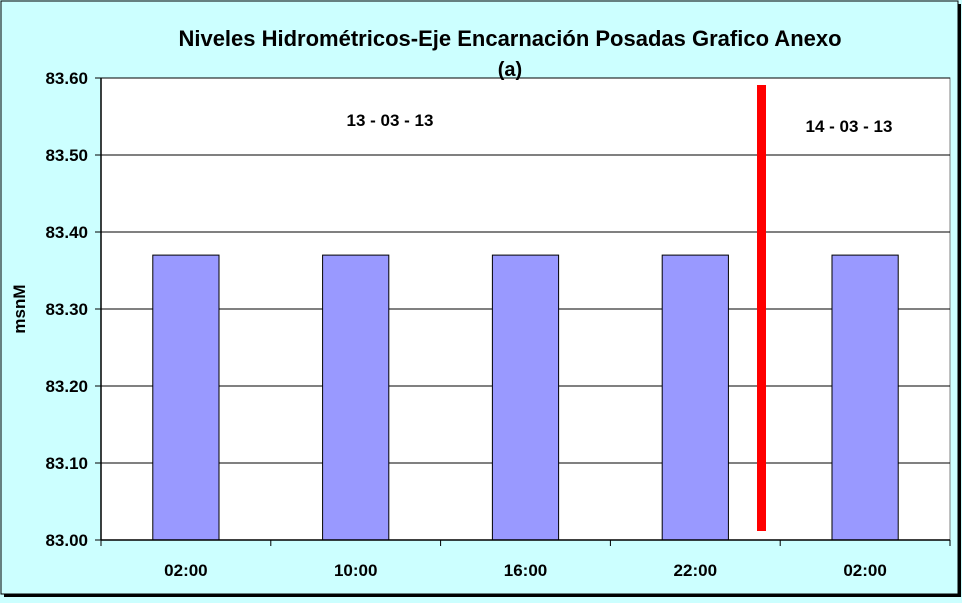 This screenshot has height=603, width=962. Describe the element at coordinates (482, 595) in the screenshot. I see `frame-shadow-bottom` at that location.